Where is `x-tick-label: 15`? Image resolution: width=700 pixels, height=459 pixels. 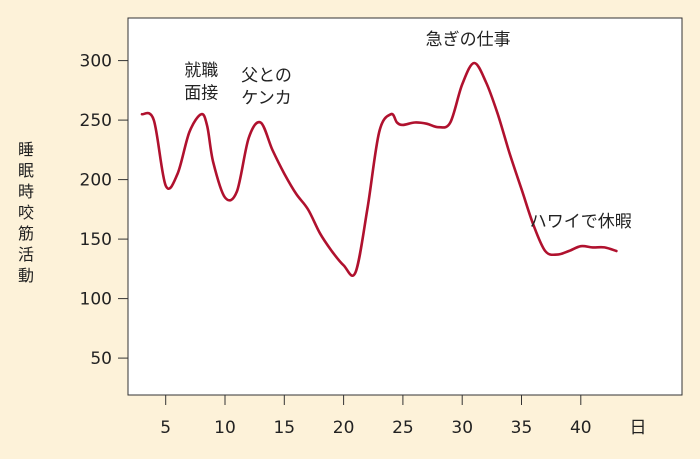
x-tick-label: 15 is located at coordinates (284, 428).